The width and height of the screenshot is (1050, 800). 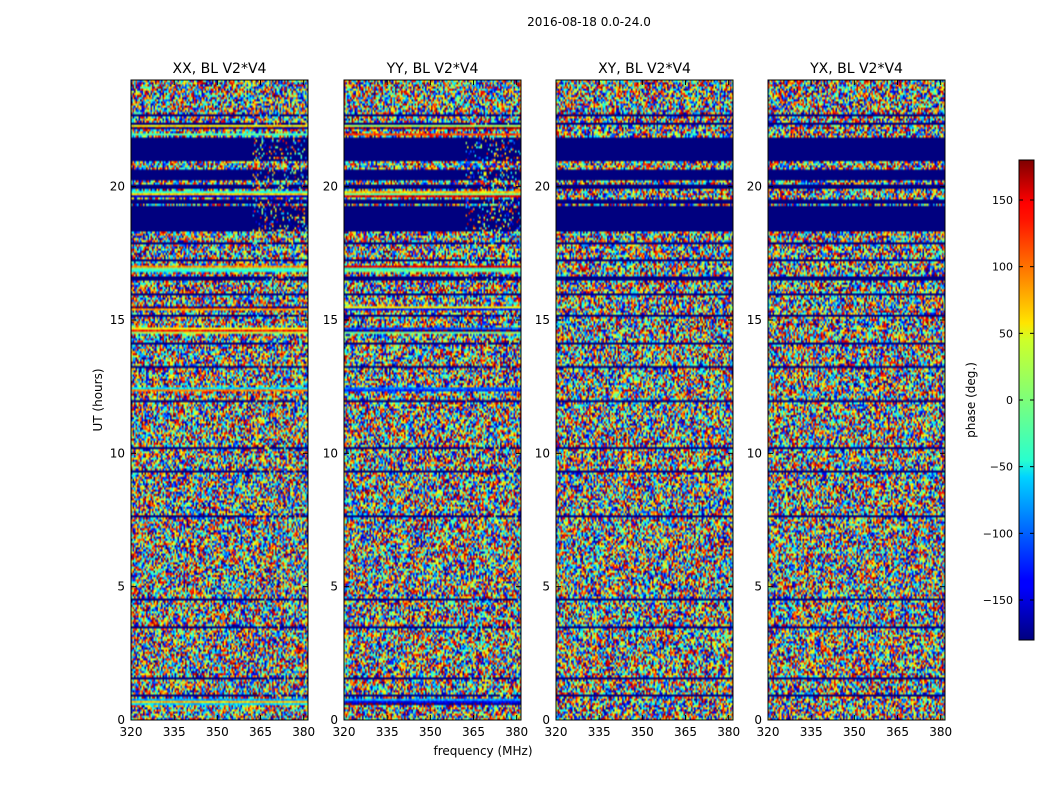 What do you see at coordinates (1002, 200) in the screenshot?
I see `colorbar-tick-label: 150` at bounding box center [1002, 200].